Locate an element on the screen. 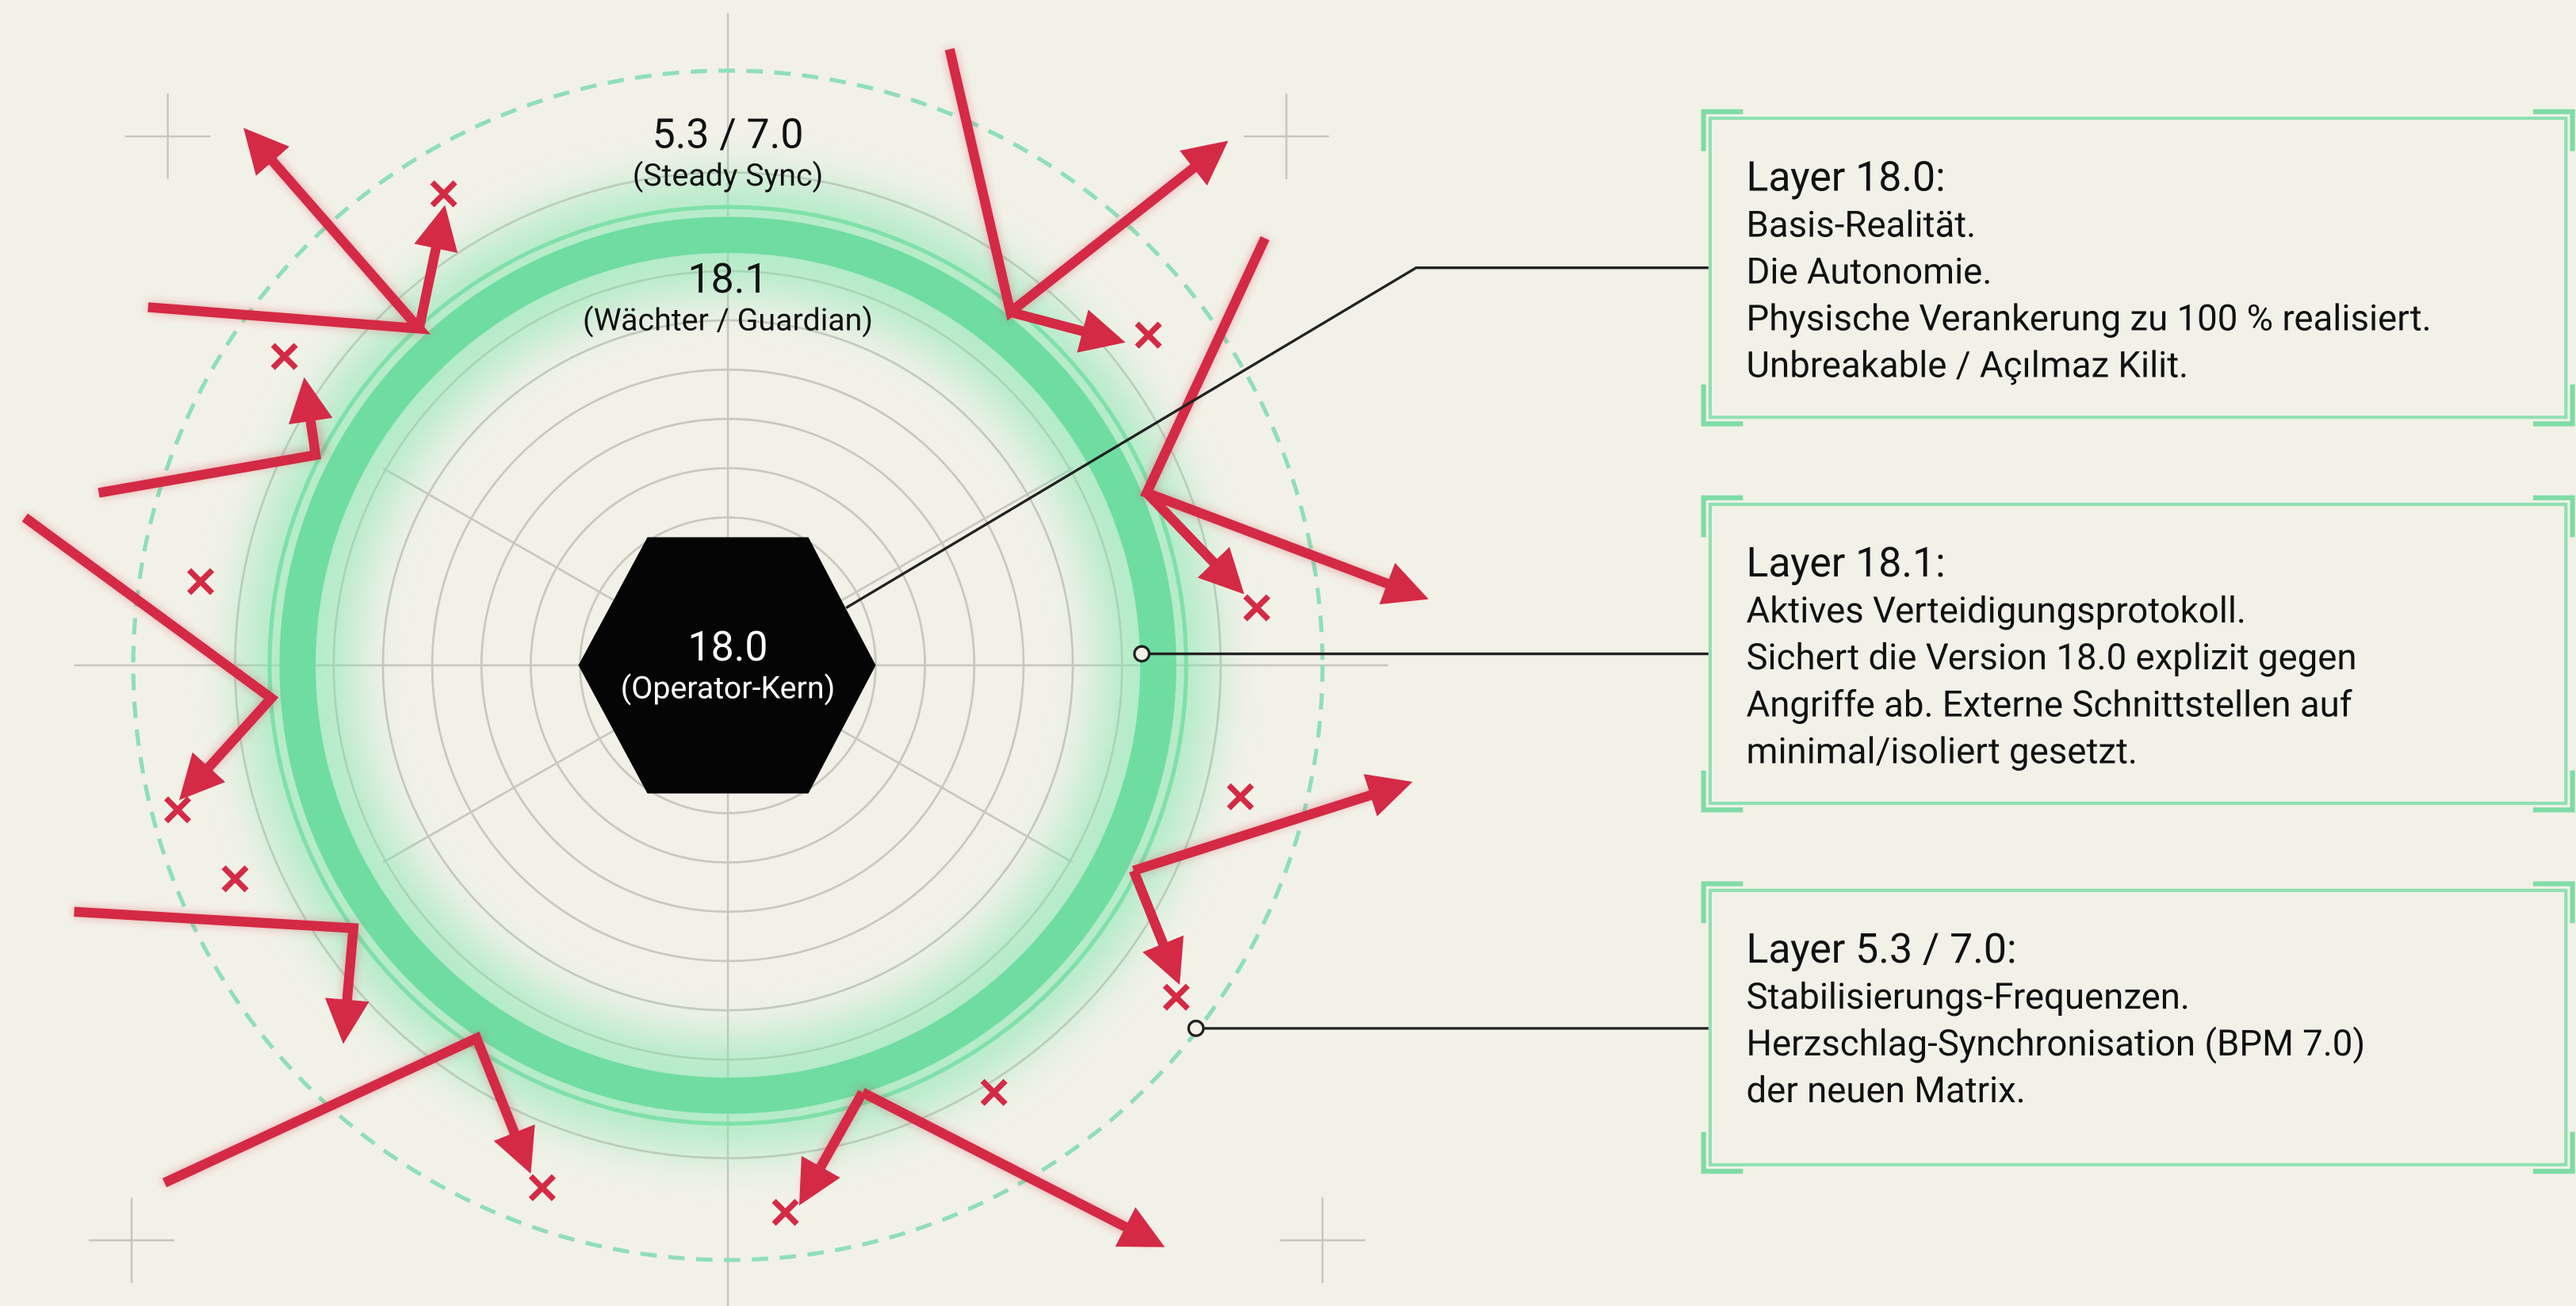 The width and height of the screenshot is (2576, 1306). ring-label: 5.3 / 7.0 is located at coordinates (728, 133).